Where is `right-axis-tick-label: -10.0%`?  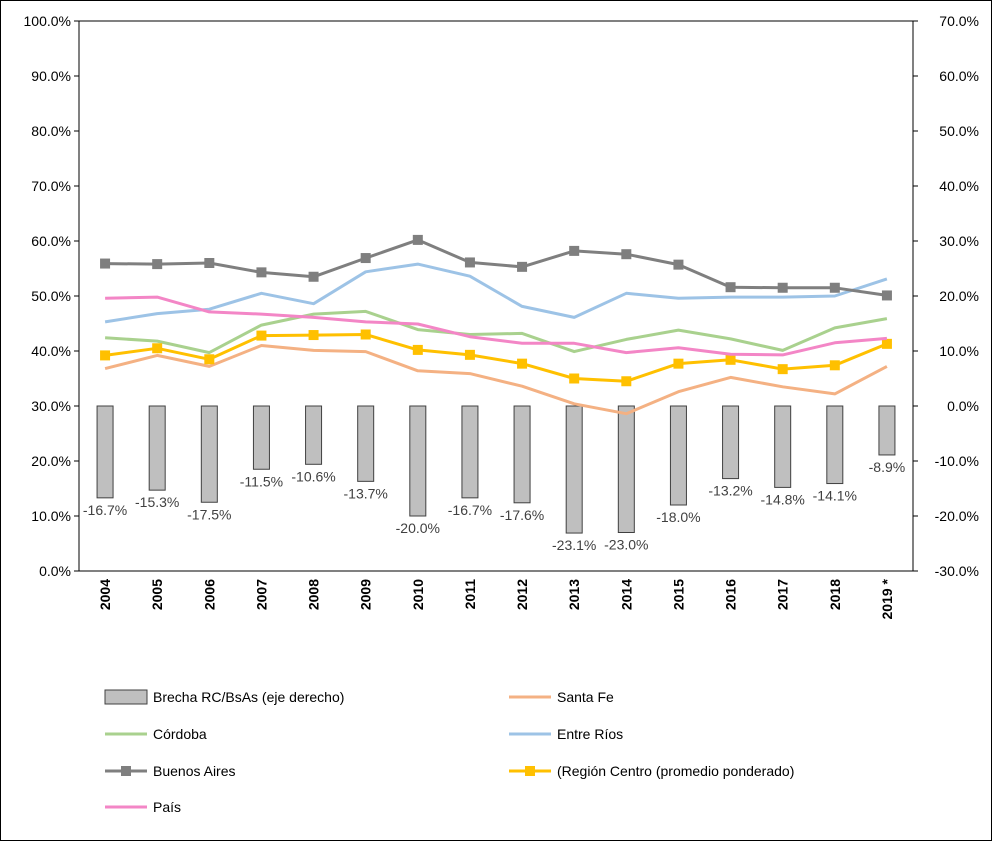
right-axis-tick-label: -10.0% is located at coordinates (957, 461).